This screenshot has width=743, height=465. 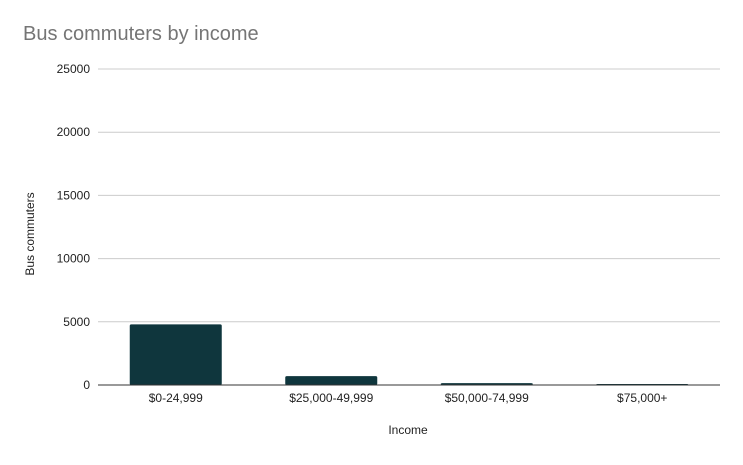 What do you see at coordinates (409, 354) in the screenshot?
I see `bars` at bounding box center [409, 354].